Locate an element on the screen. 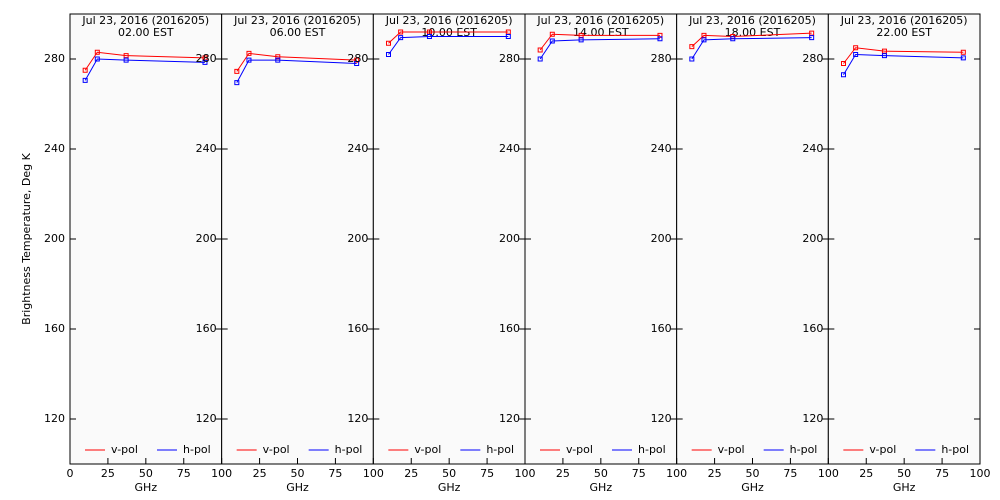 This screenshot has height=500, width=1000. x-tick-label: 0 is located at coordinates (70, 473).